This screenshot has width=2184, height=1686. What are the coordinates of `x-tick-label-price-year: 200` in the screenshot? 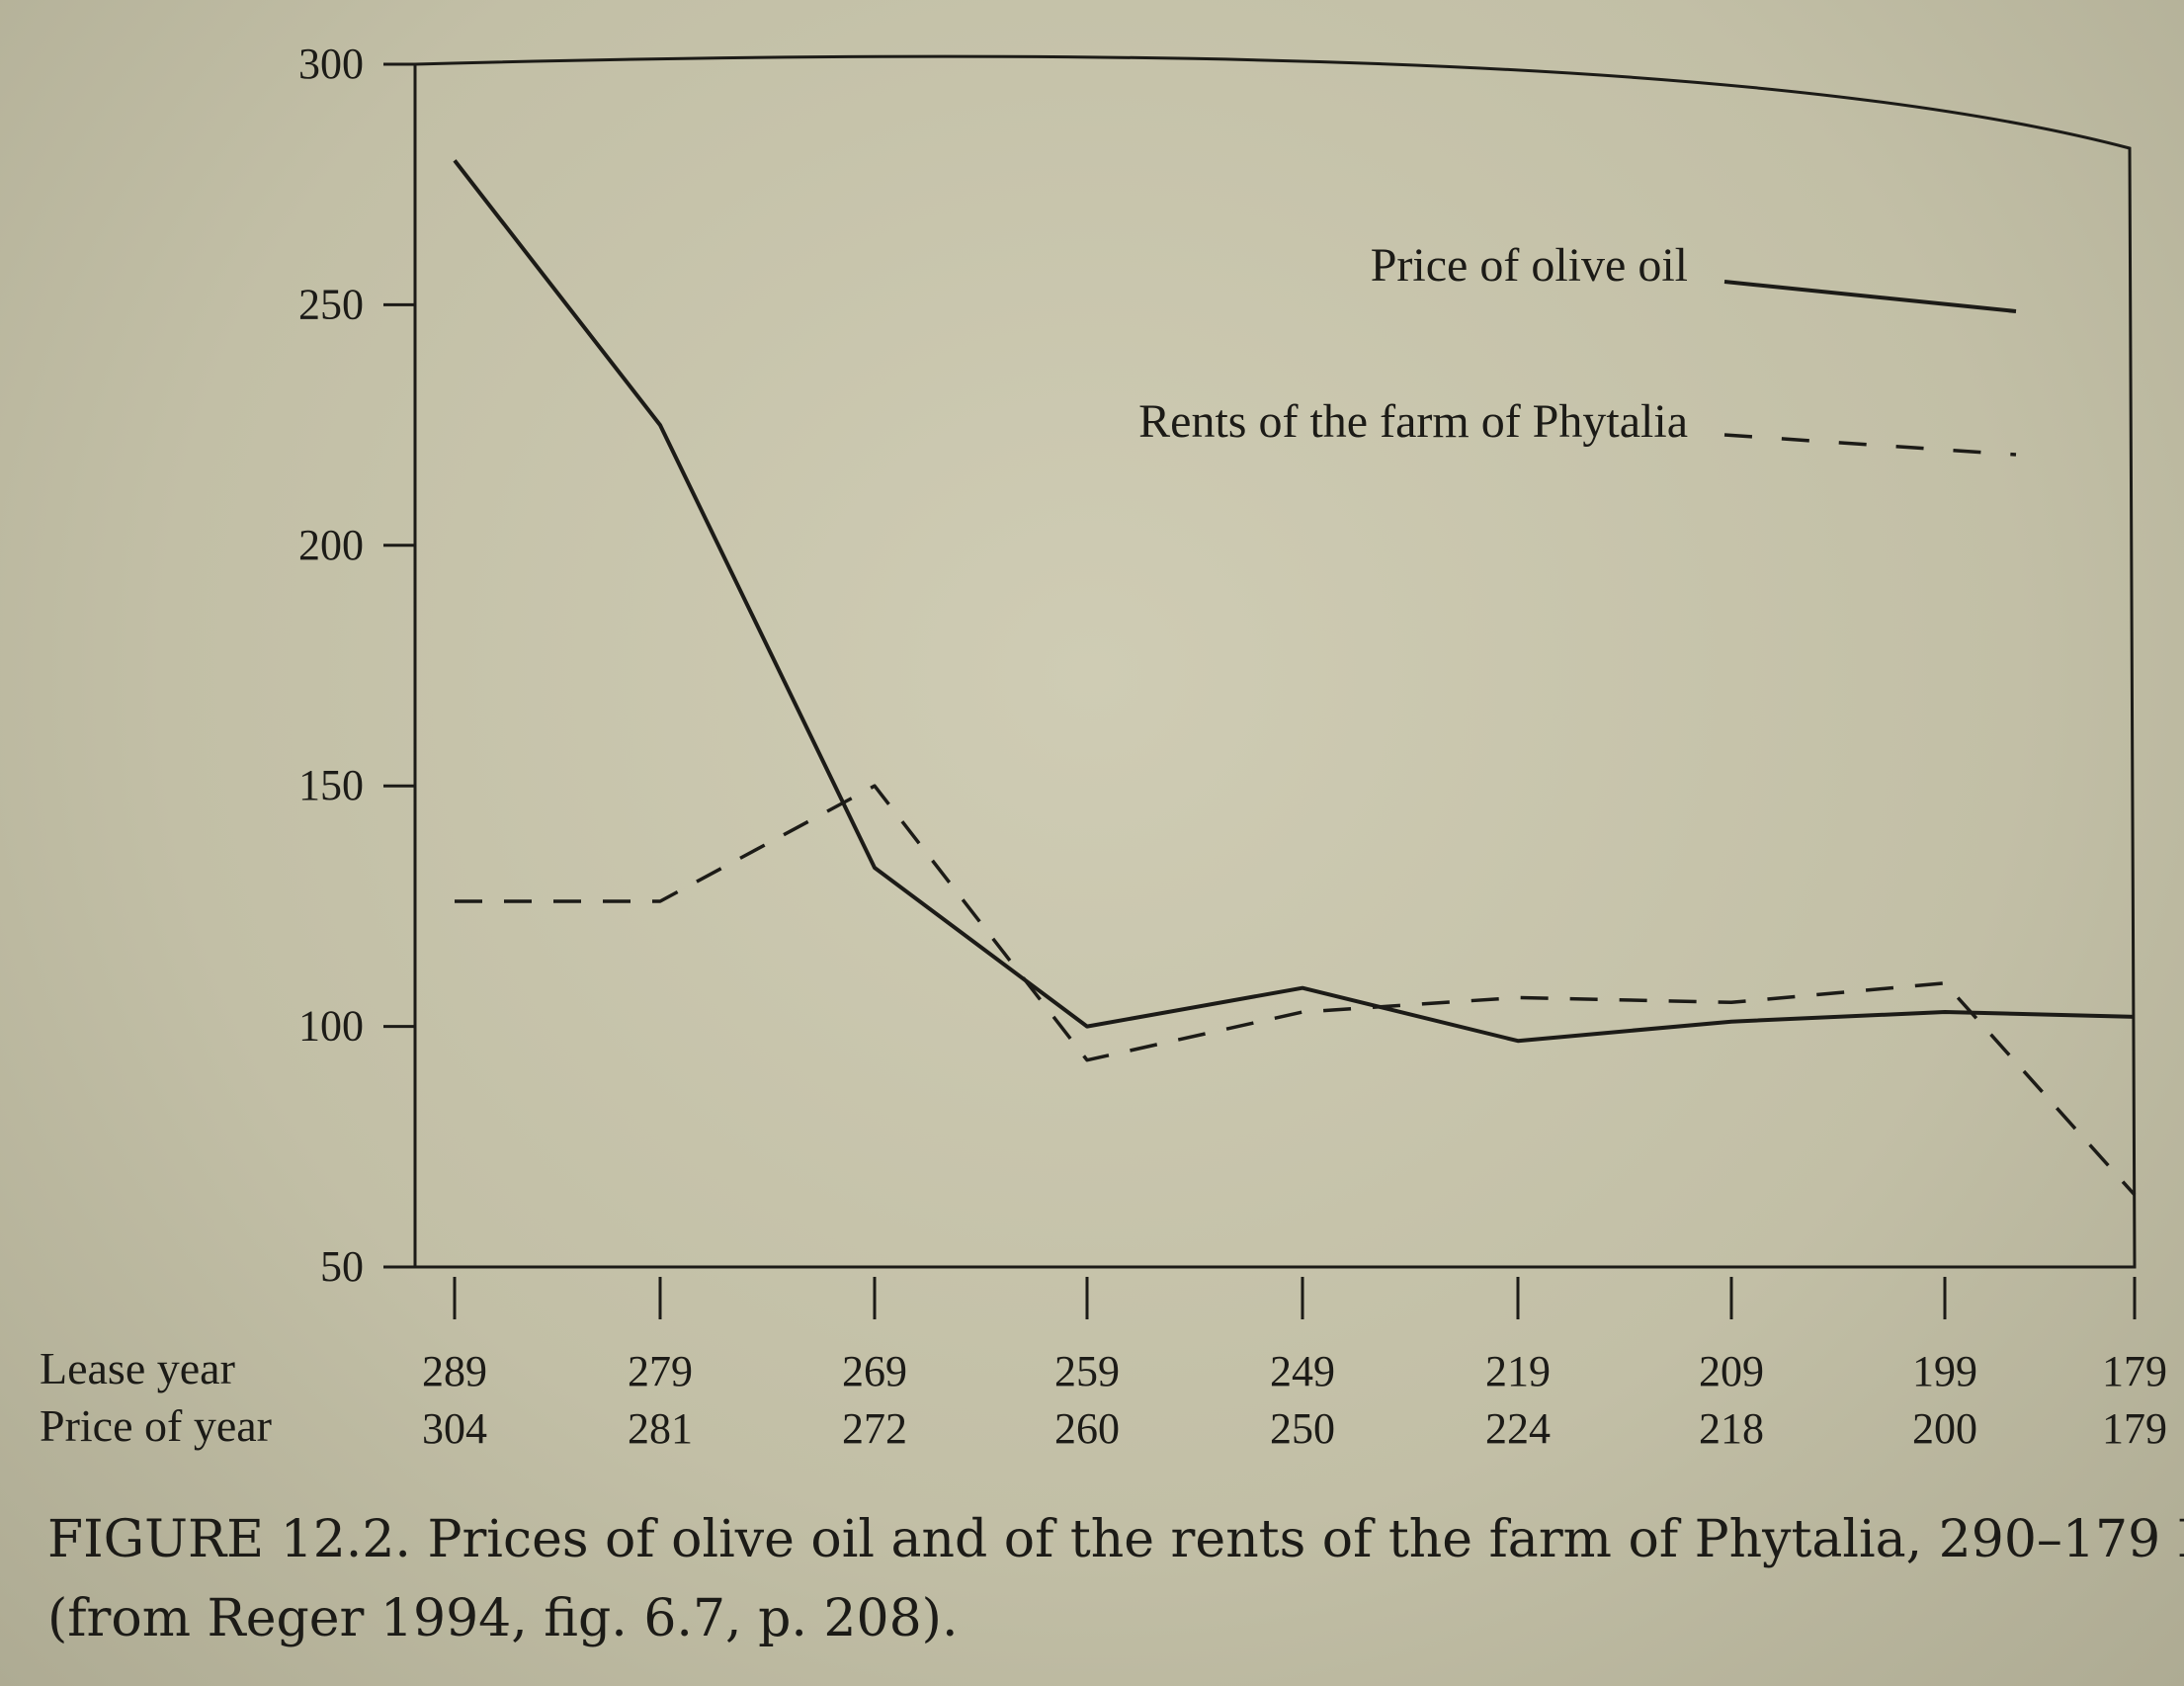 It's located at (1944, 1428).